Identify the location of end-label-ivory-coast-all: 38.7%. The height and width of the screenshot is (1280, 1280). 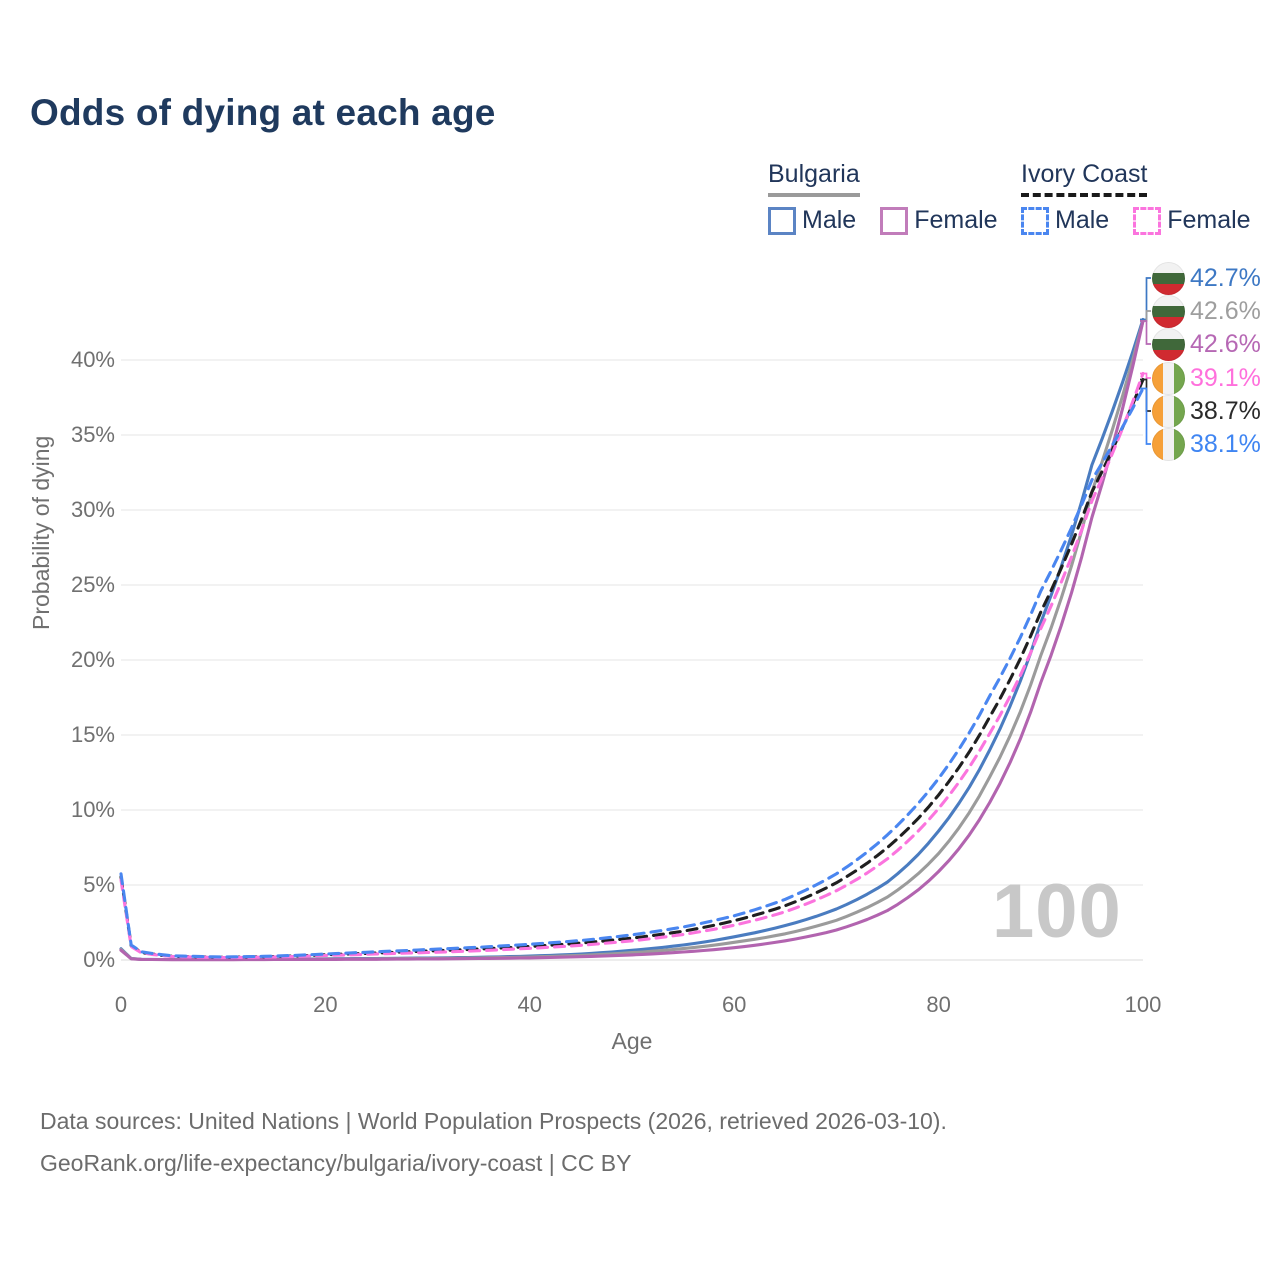
(1206, 411).